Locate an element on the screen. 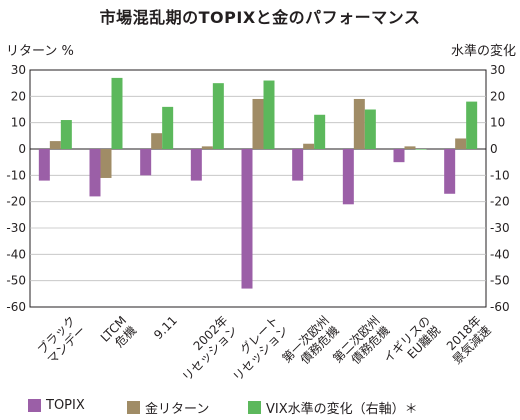  x-tick-label: 9.11 is located at coordinates (165, 327).